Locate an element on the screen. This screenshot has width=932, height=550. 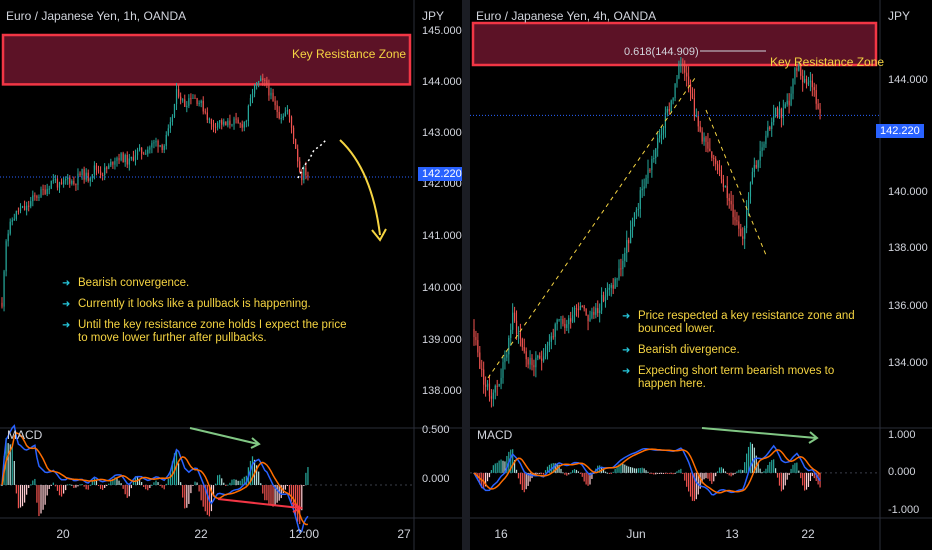
macd-y-tick: 0.000 is located at coordinates (902, 472).